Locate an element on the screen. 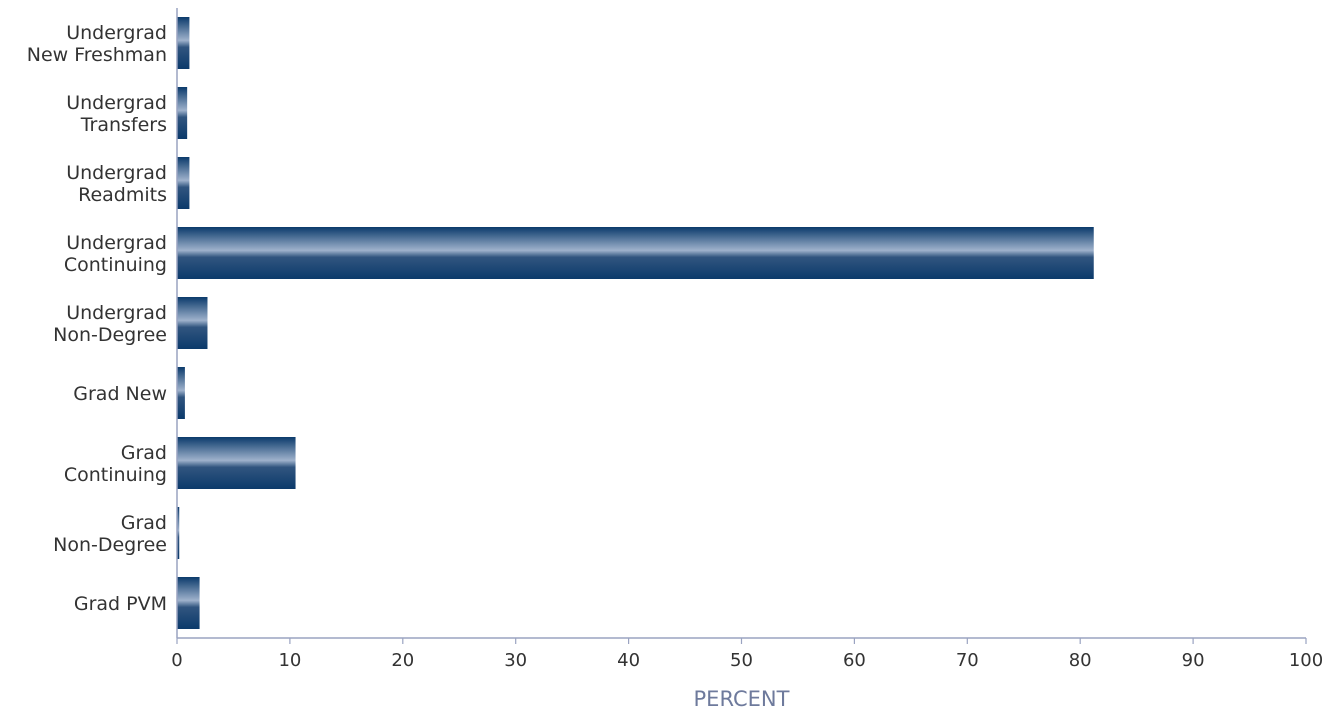 The height and width of the screenshot is (712, 1340). x-axis-title: PERCENT is located at coordinates (742, 699).